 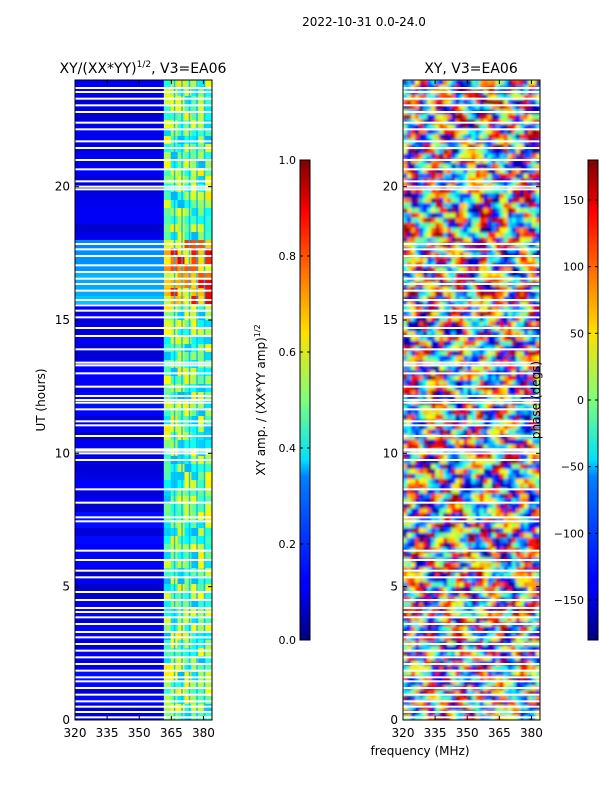 I want to click on amp-ytick-label: 15, so click(x=62, y=320).